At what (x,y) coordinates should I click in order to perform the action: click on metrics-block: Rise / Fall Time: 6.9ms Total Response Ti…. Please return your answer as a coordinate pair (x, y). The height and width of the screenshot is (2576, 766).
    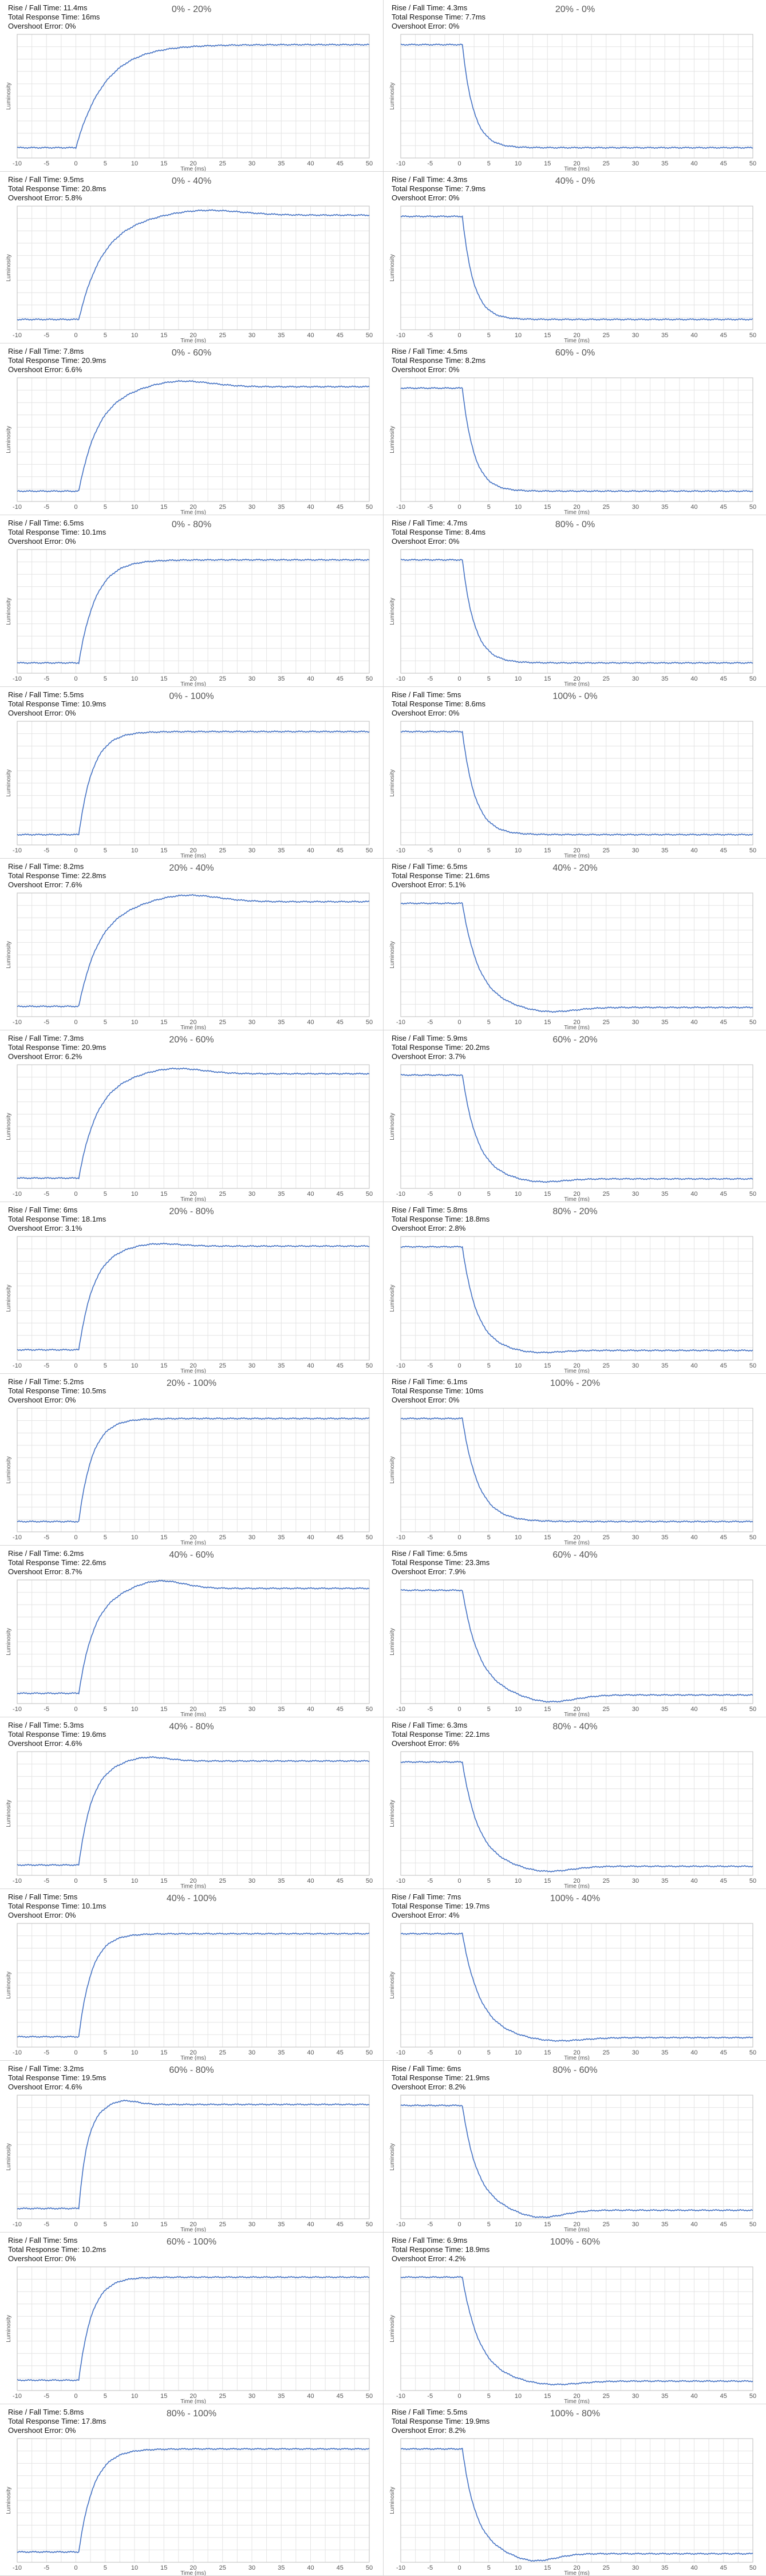
    Looking at the image, I should click on (440, 2249).